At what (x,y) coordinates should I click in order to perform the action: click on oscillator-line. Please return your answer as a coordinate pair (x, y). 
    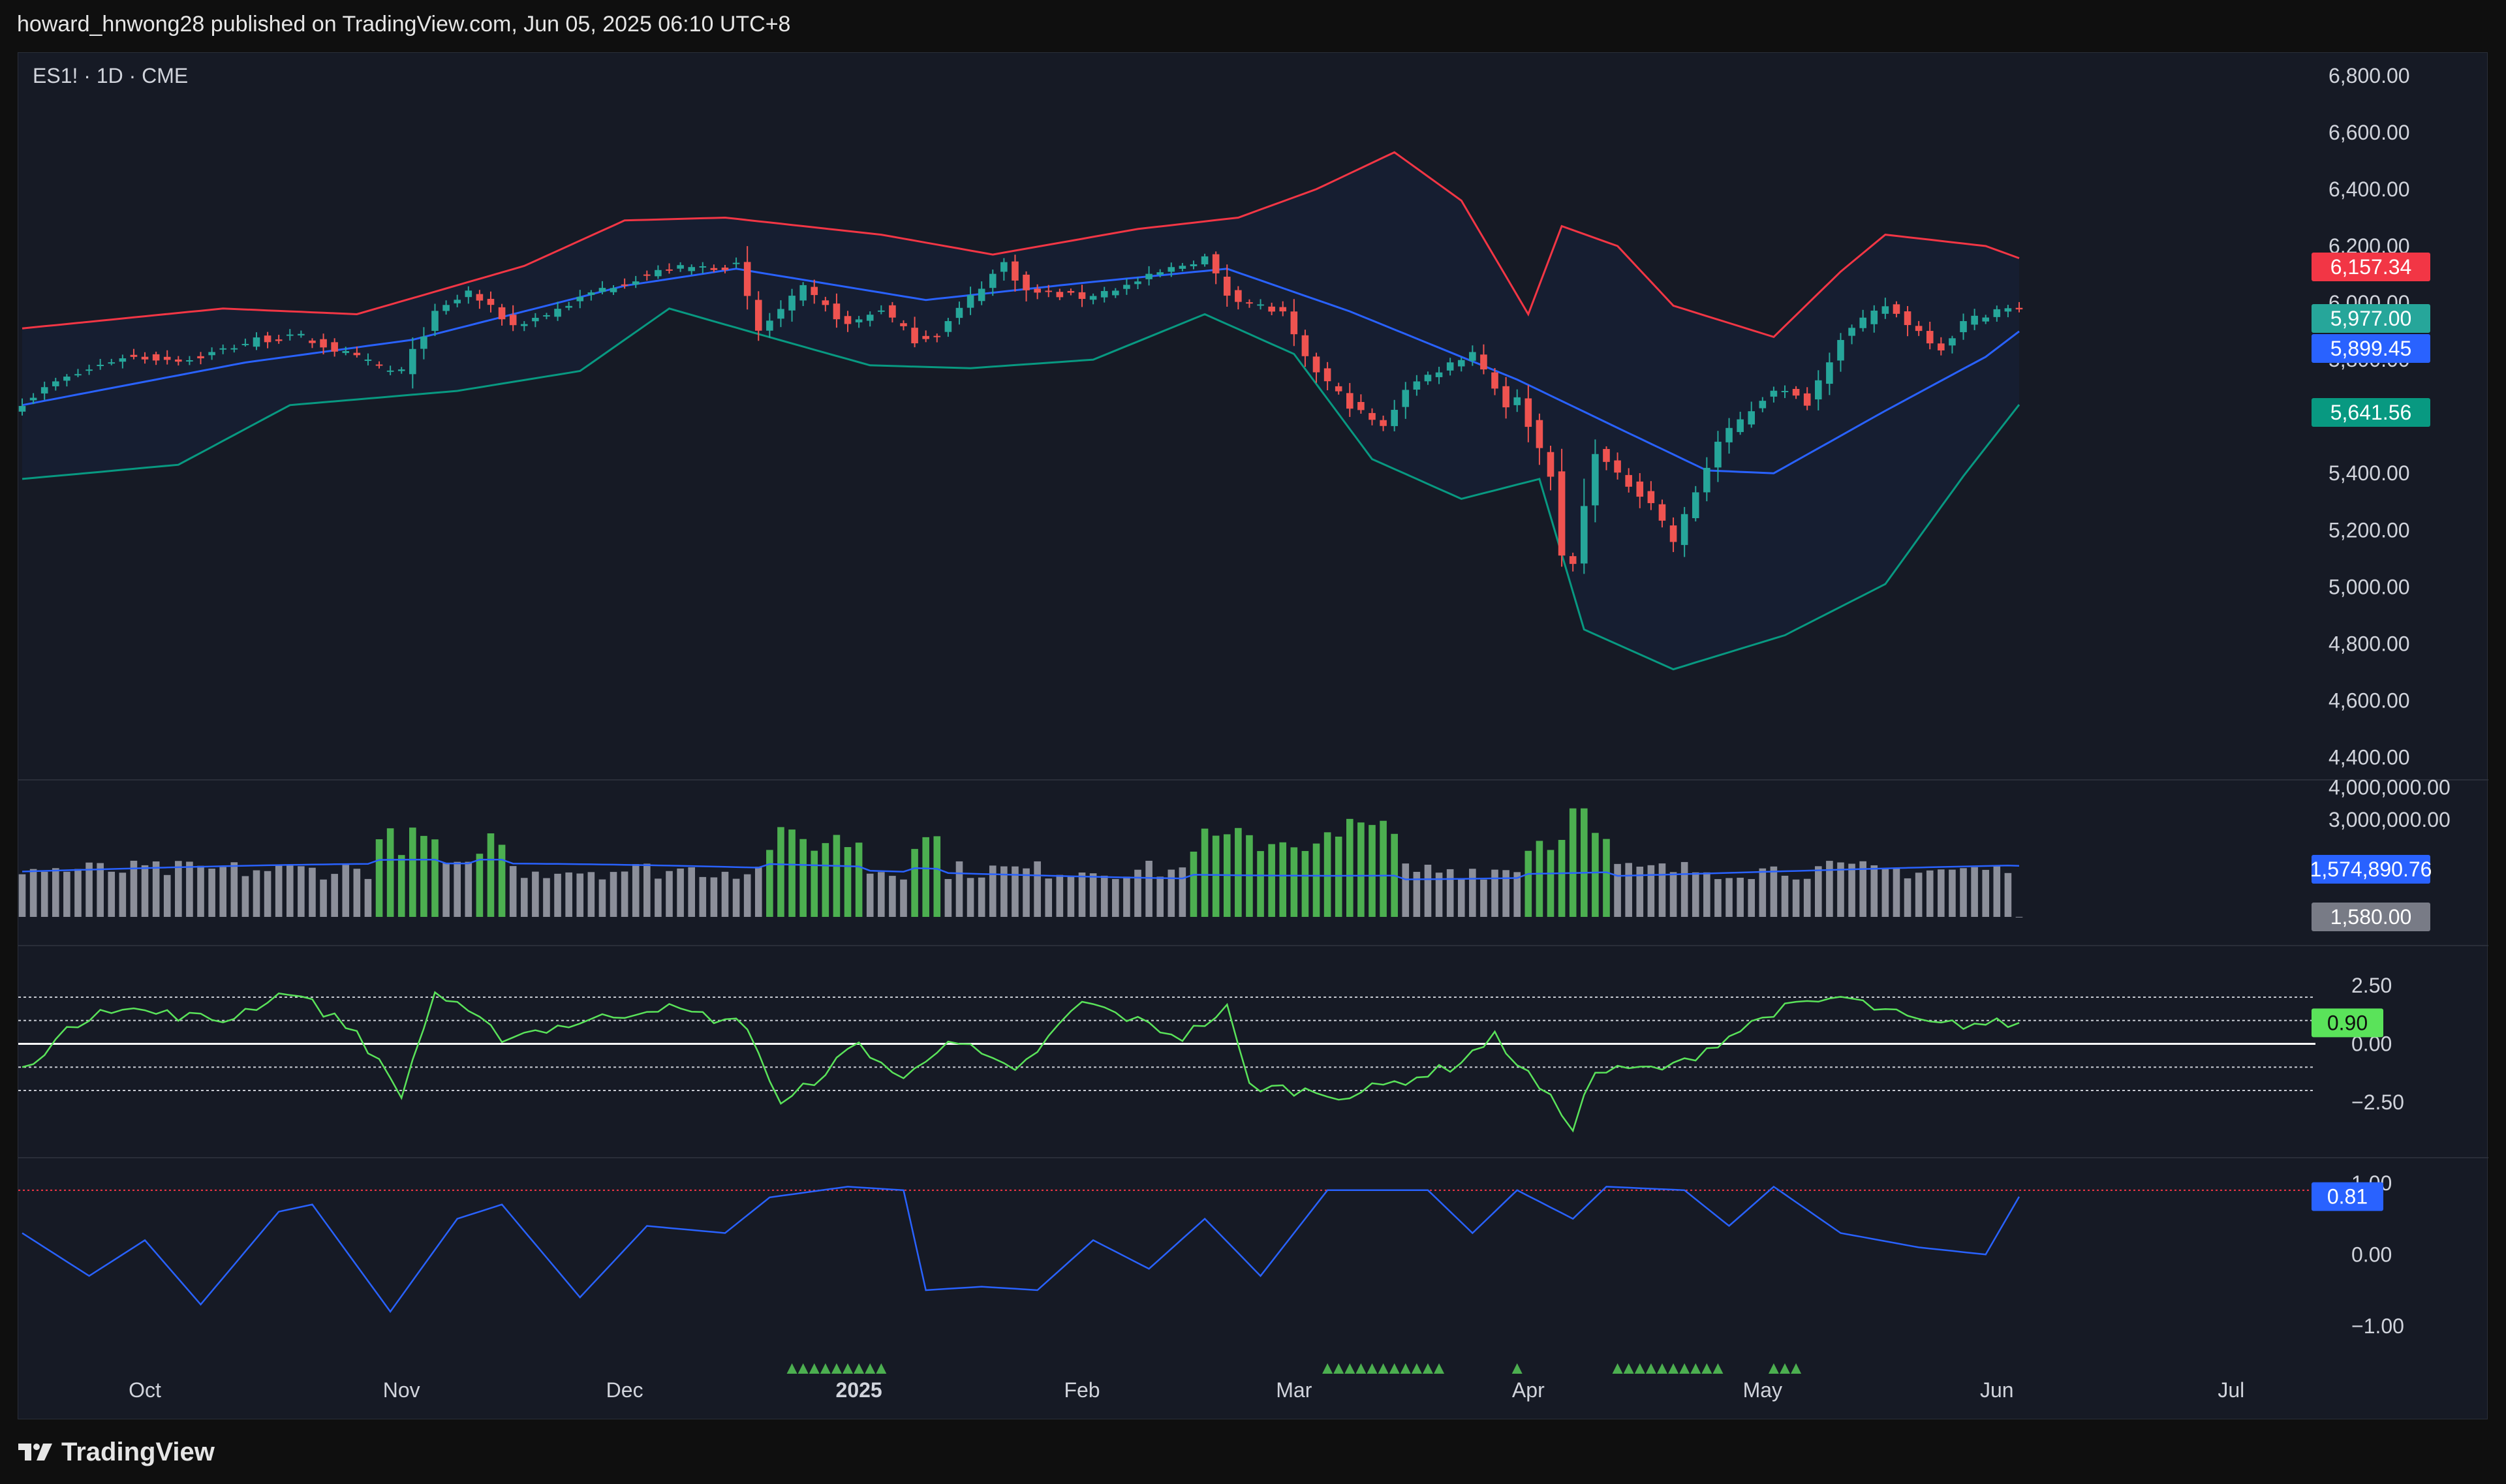
    Looking at the image, I should click on (1021, 1062).